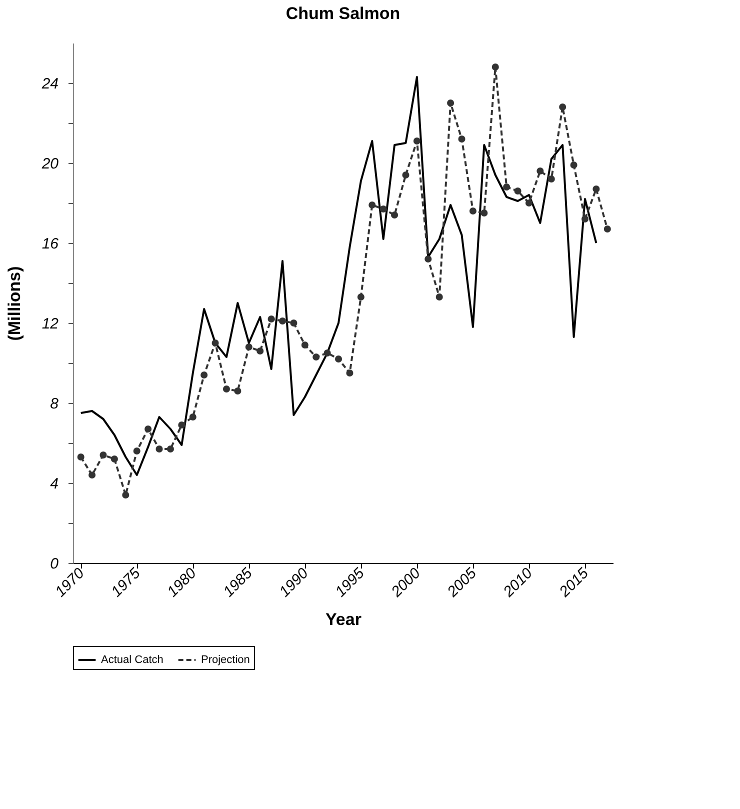 Image resolution: width=740 pixels, height=809 pixels. What do you see at coordinates (50, 164) in the screenshot?
I see `y-tick-label: 20` at bounding box center [50, 164].